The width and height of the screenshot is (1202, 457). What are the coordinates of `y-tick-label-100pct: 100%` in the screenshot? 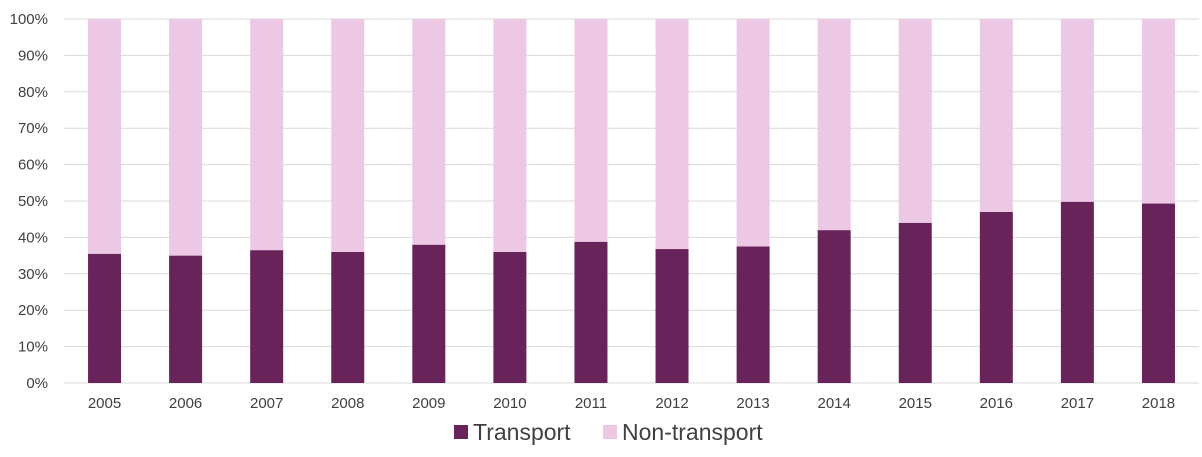 It's located at (29, 19).